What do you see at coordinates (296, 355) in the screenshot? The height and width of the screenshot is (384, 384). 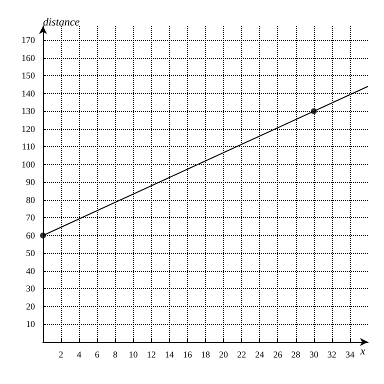 I see `x-tick-label: 28` at bounding box center [296, 355].